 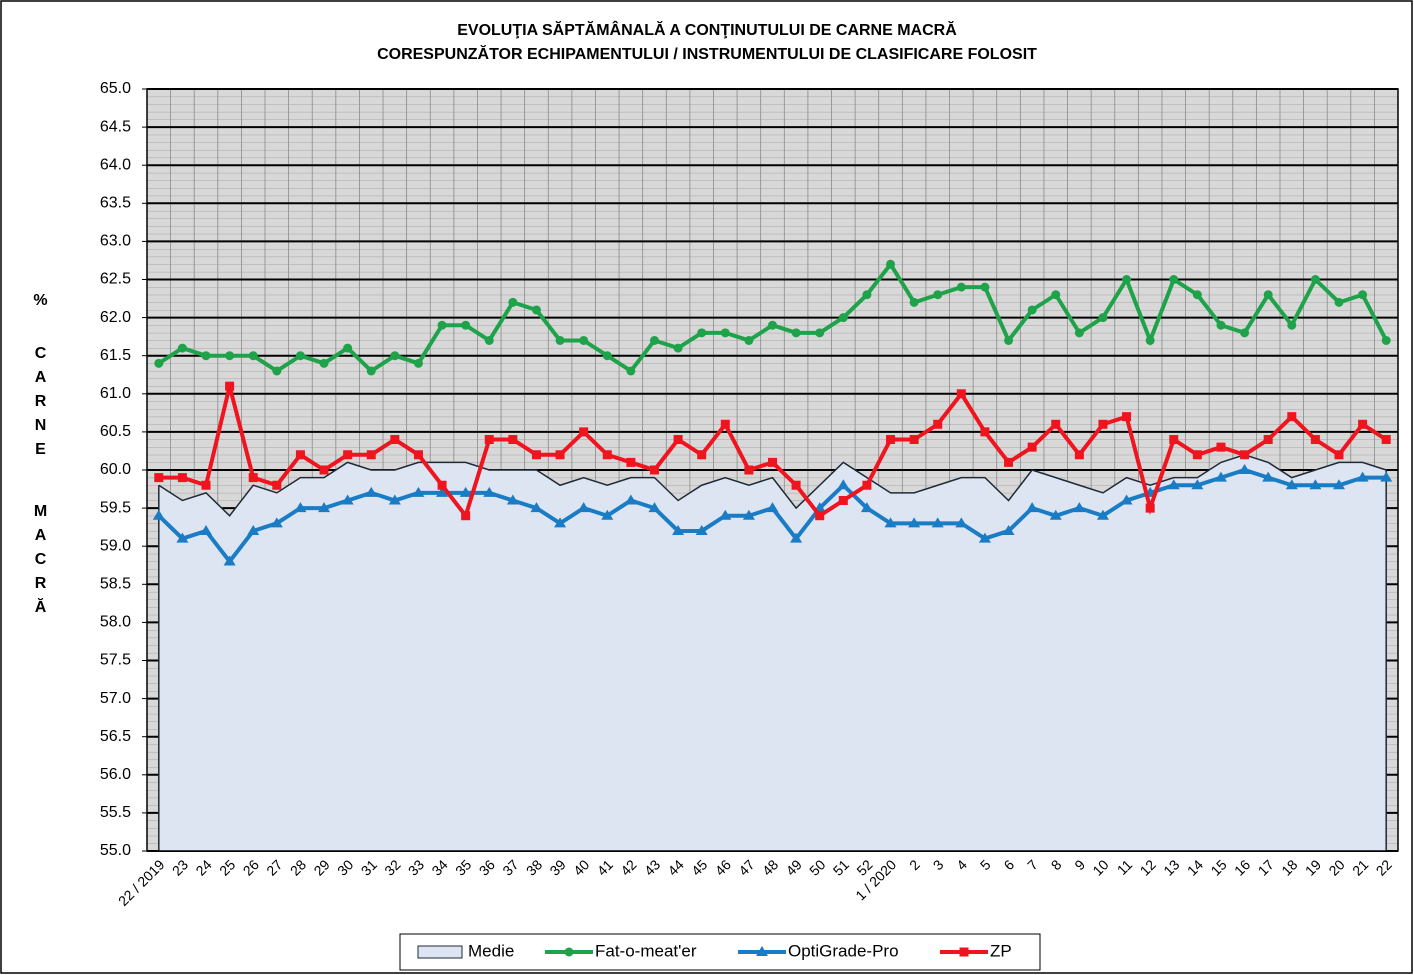 I want to click on y-tick-label: 62.0, so click(x=115, y=317).